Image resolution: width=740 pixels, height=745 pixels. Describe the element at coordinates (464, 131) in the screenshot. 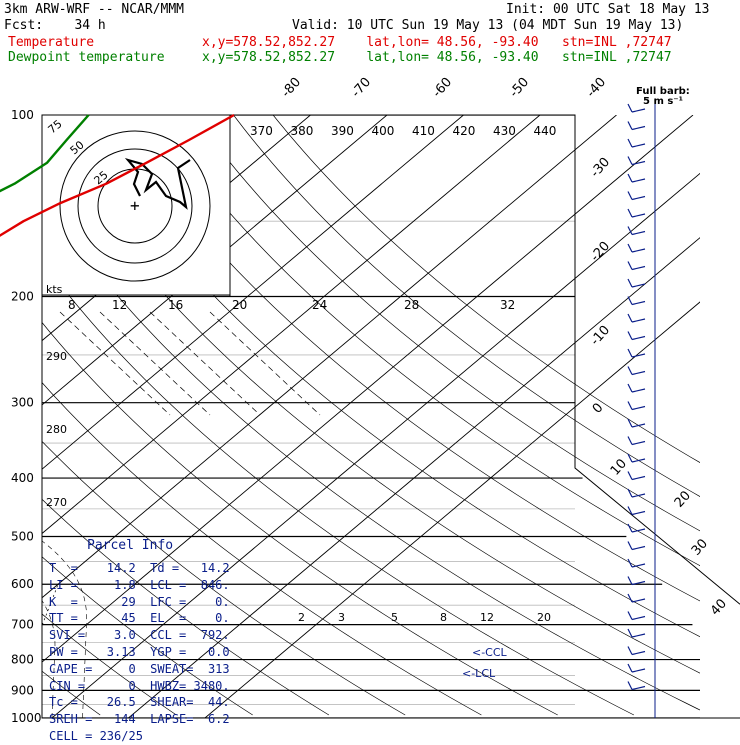

I see `theta-label: 420` at that location.